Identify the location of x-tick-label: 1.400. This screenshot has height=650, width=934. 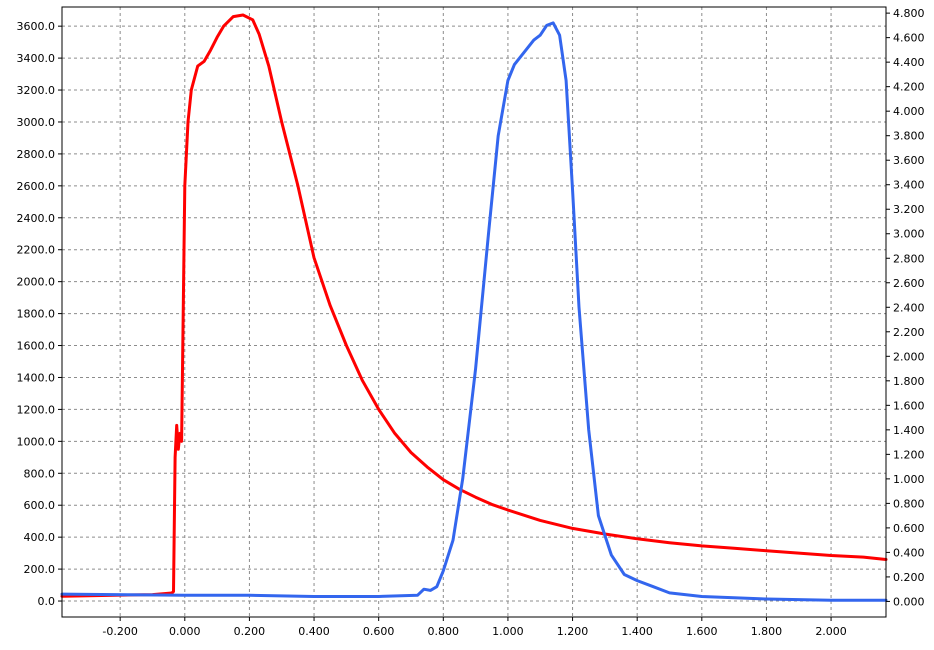
(637, 631).